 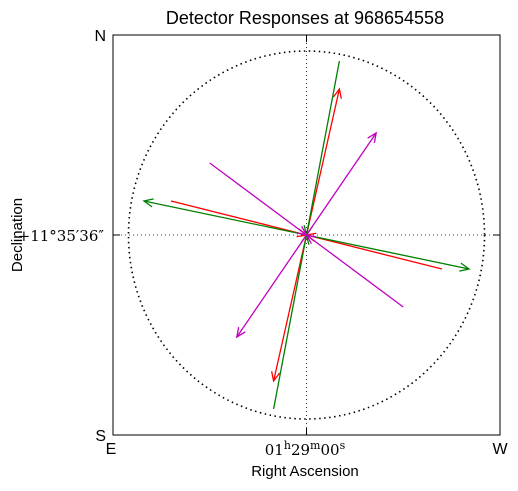 I want to click on x-tick-label: 01h29m00s, so click(x=305, y=449).